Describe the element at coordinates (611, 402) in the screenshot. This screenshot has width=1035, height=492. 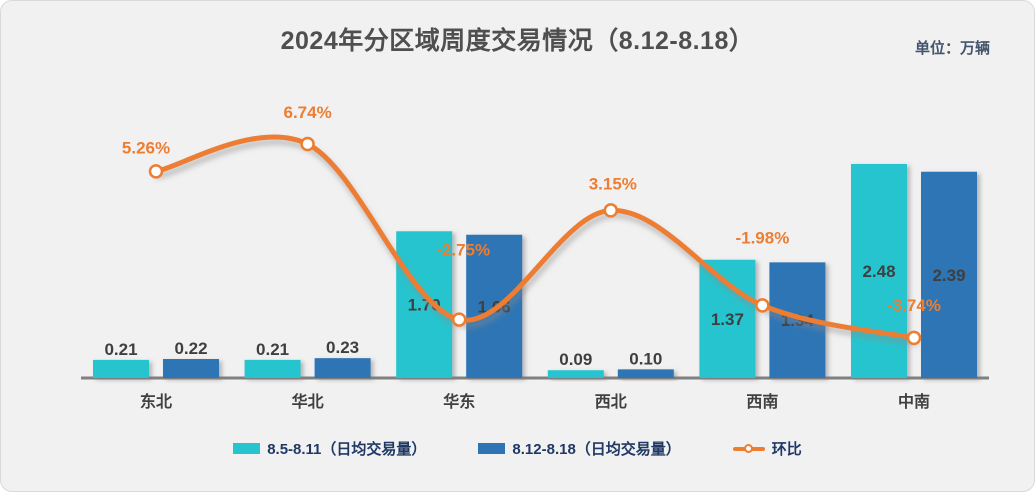
I see `category-label-西北: 西北` at that location.